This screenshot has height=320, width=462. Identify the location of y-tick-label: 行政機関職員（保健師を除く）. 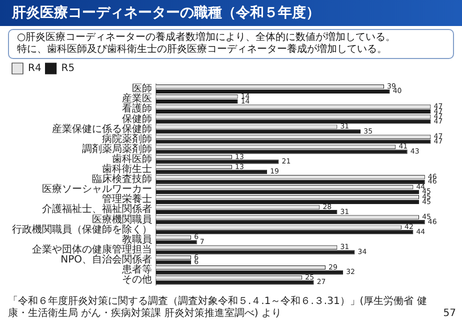
(82, 229).